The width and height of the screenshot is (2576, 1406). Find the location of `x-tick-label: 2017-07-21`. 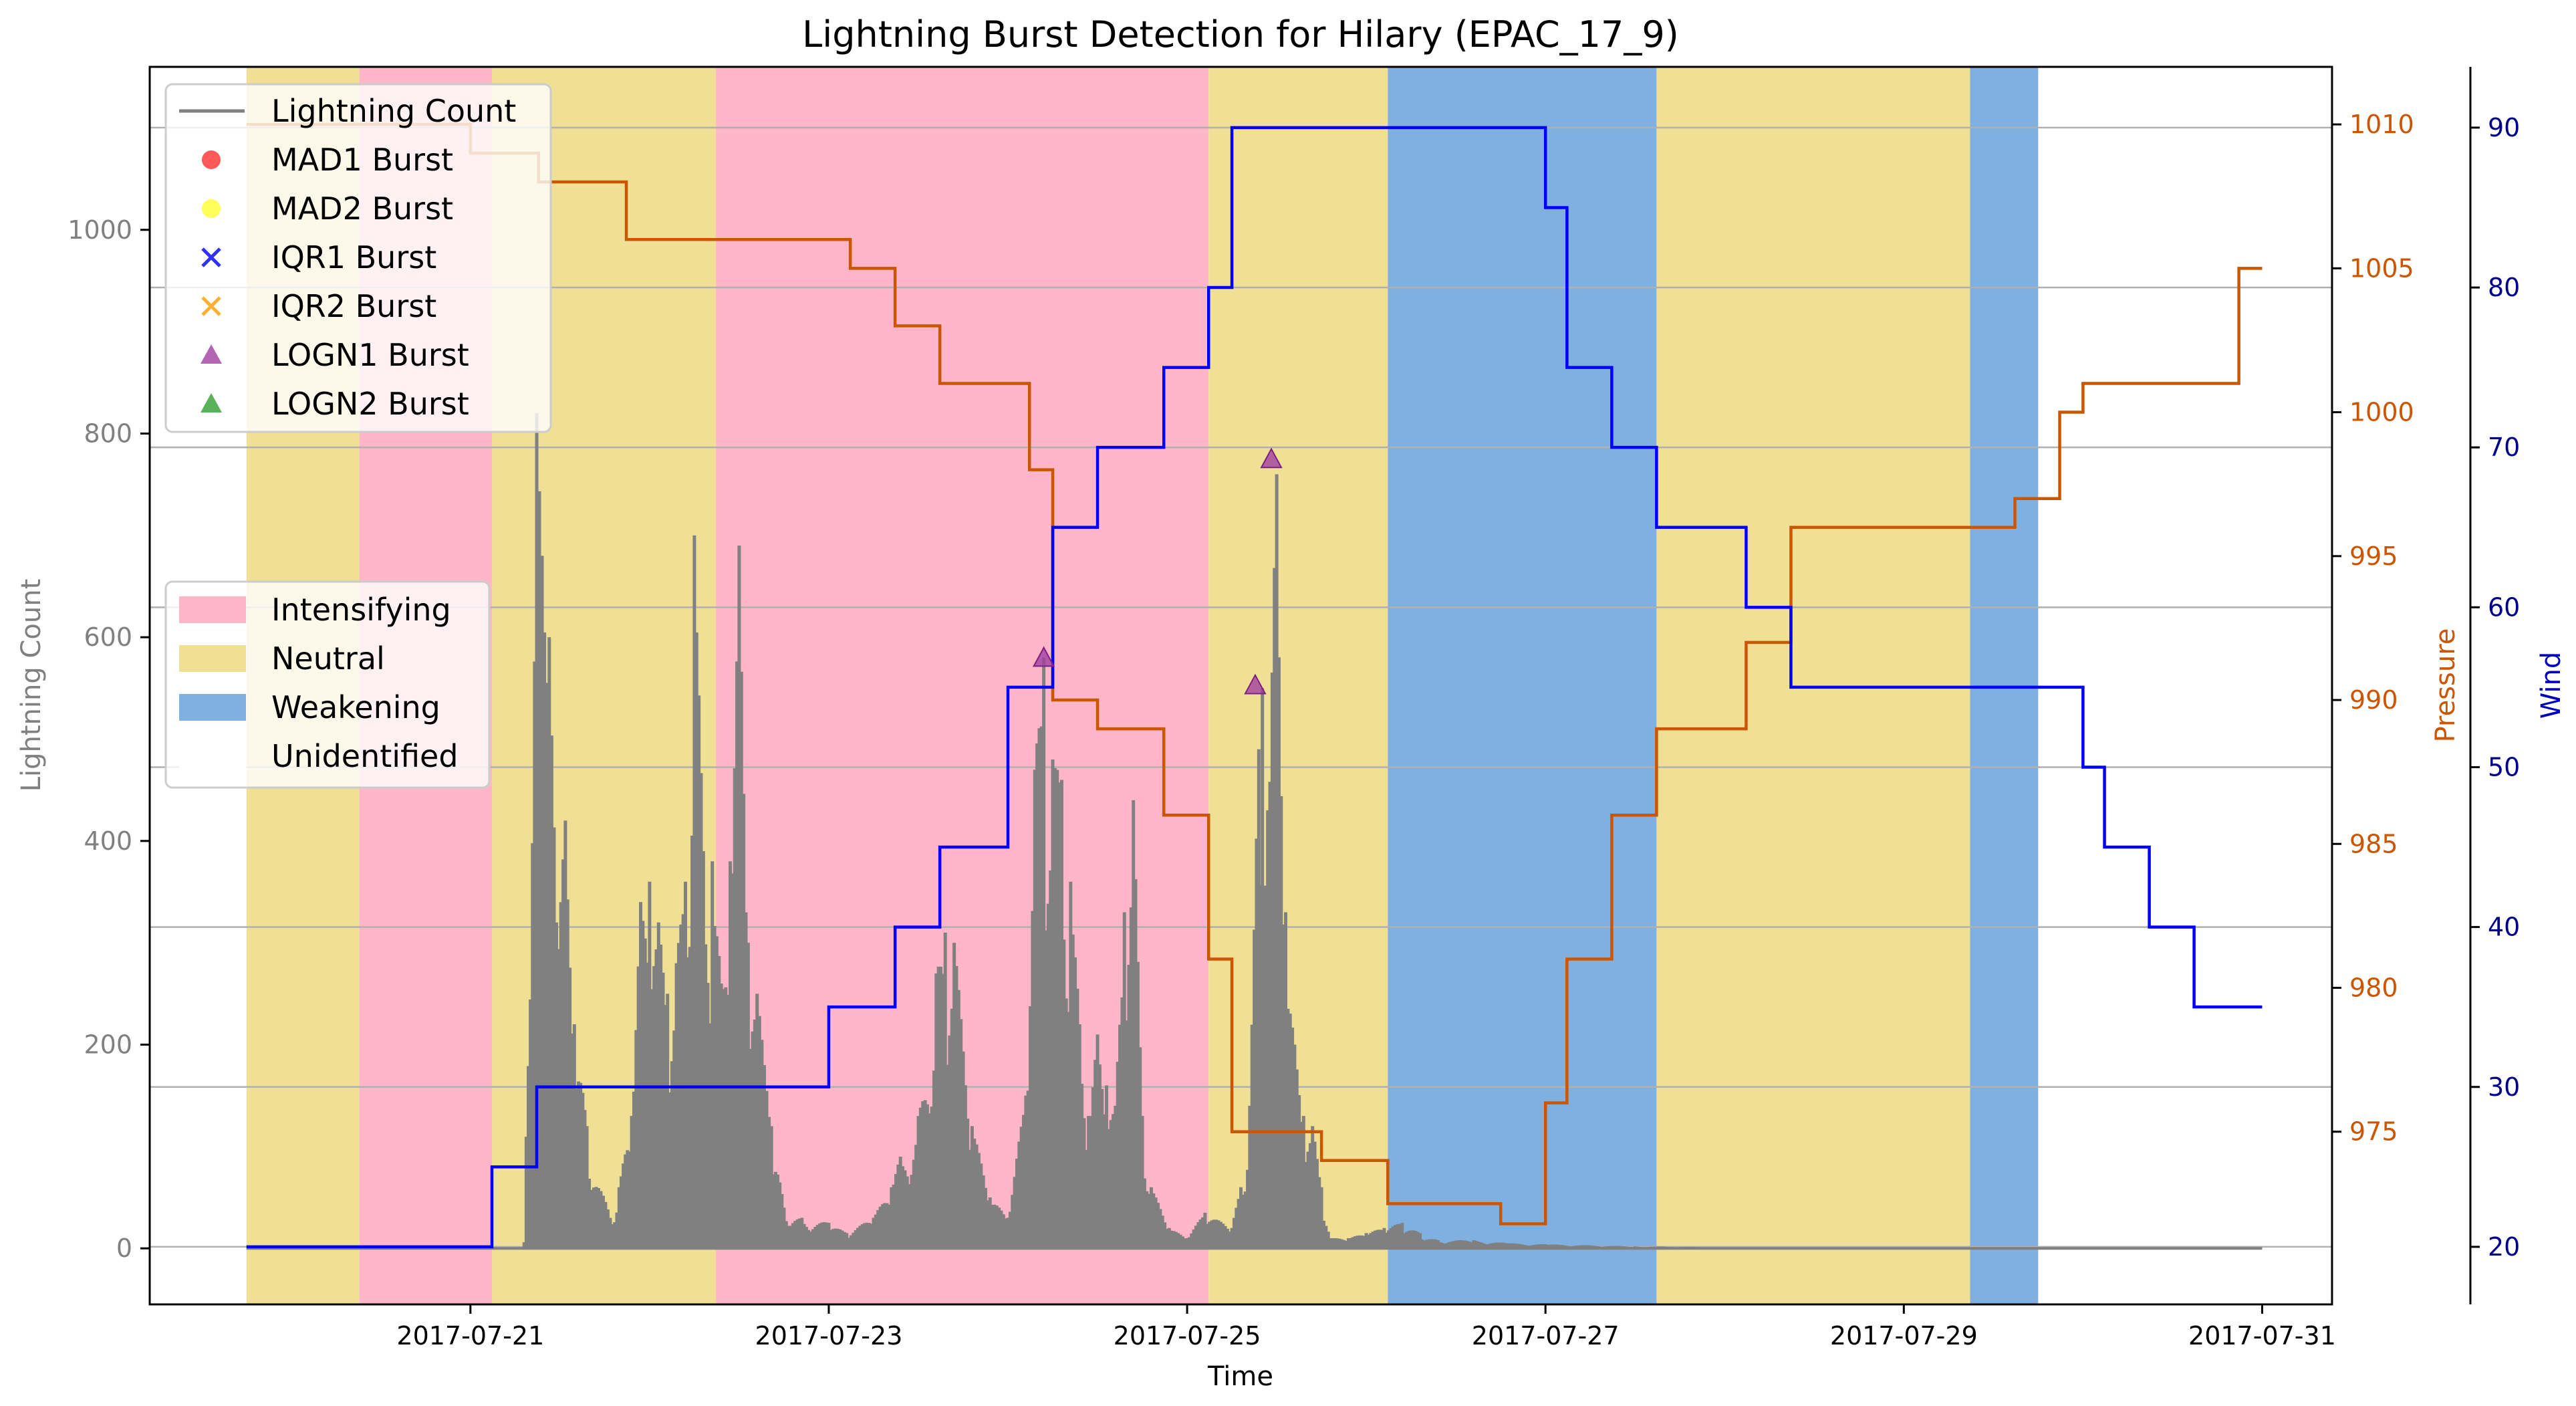

x-tick-label: 2017-07-21 is located at coordinates (470, 1336).